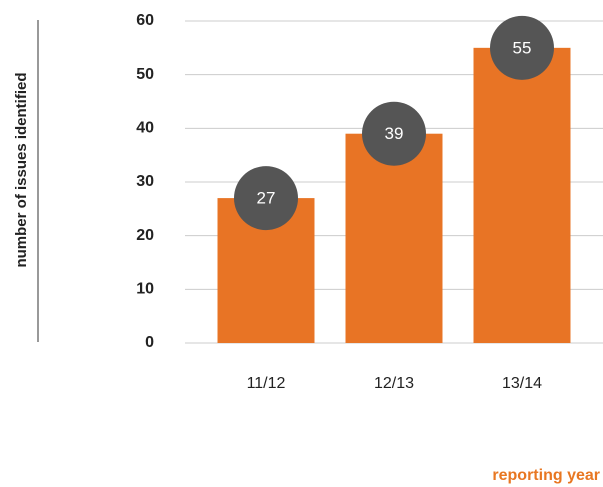 The width and height of the screenshot is (603, 487). Describe the element at coordinates (145, 289) in the screenshot. I see `y-tick-label: 10` at that location.